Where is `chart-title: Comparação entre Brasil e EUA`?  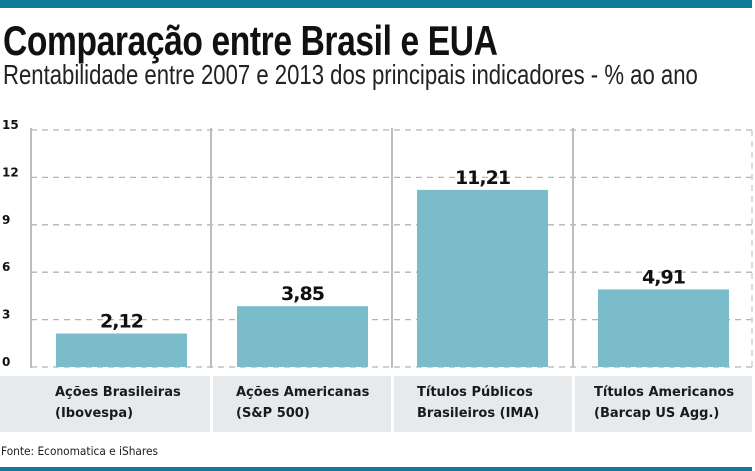
chart-title: Comparação entre Brasil e EUA is located at coordinates (250, 40).